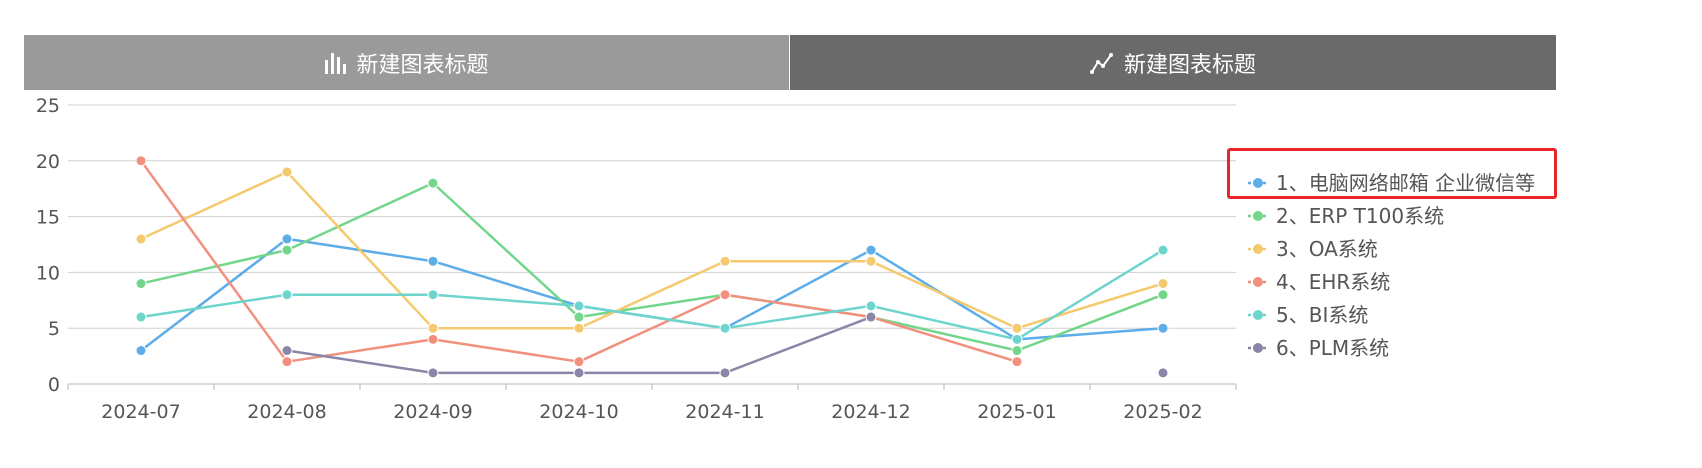 This screenshot has width=1702, height=468. I want to click on bar-chart-icon, so click(335, 63).